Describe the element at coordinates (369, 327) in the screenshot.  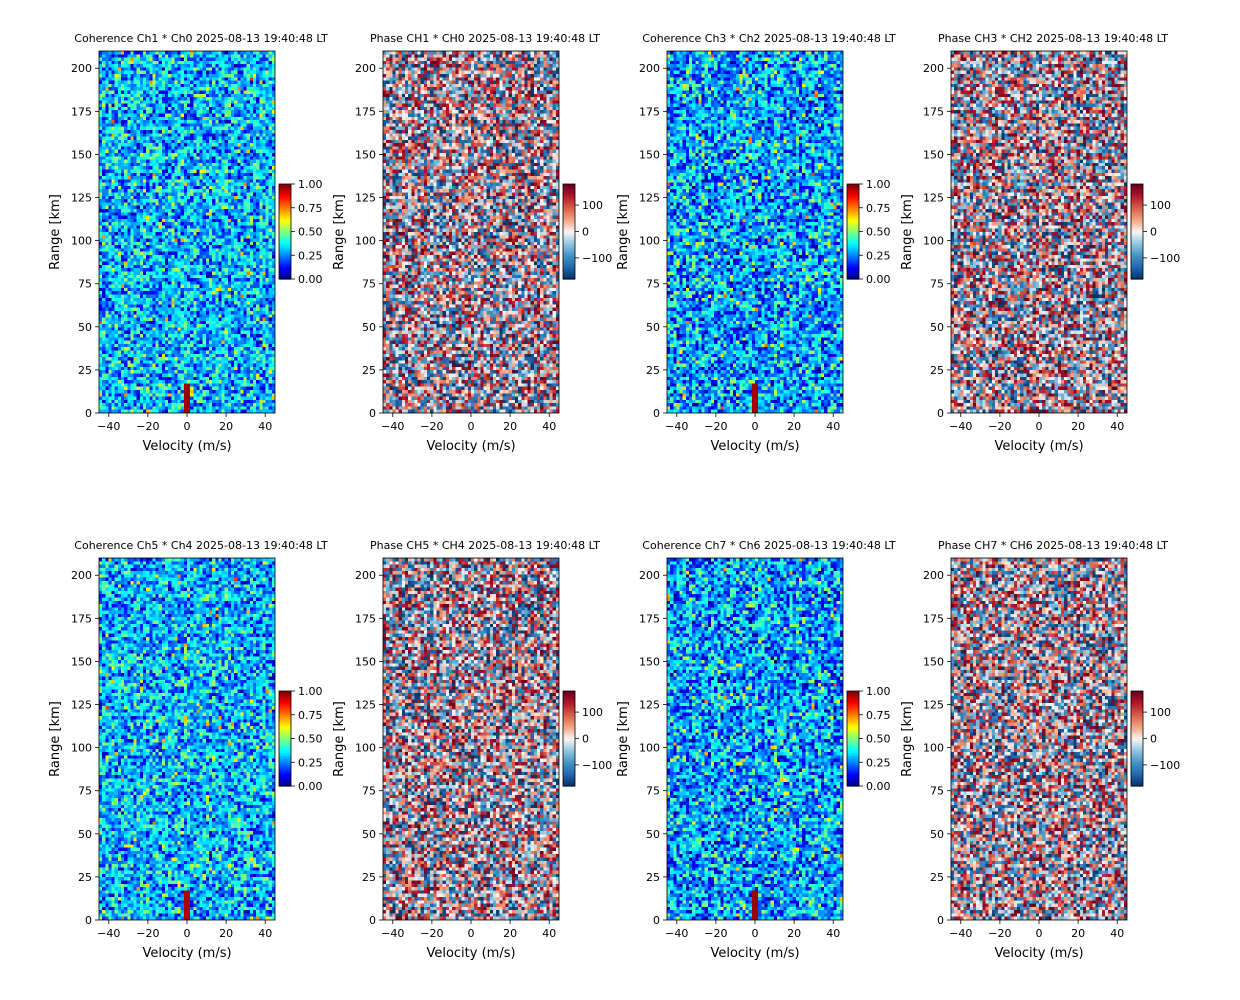
I see `y-tick-label: 50` at that location.